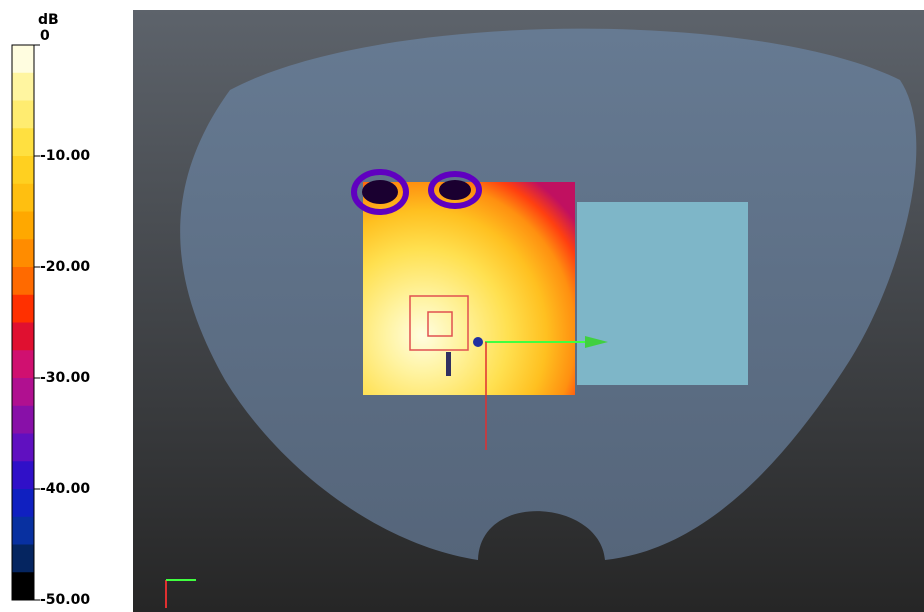 This screenshot has height=612, width=924. What do you see at coordinates (45, 36) in the screenshot?
I see `colorbar-label: 0` at bounding box center [45, 36].